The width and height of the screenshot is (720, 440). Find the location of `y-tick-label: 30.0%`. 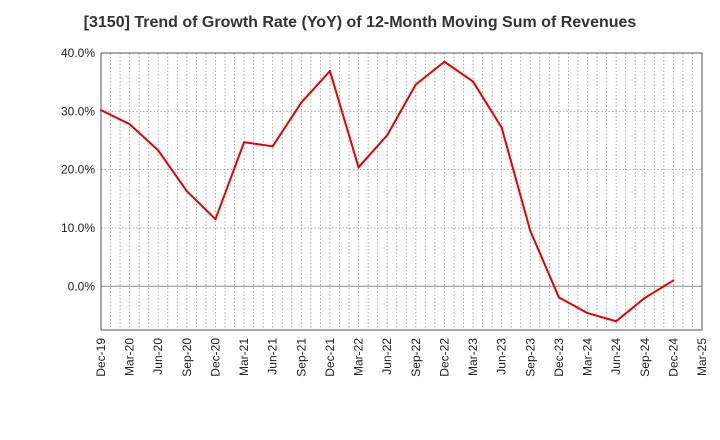

y-tick-label: 30.0% is located at coordinates (78, 111).